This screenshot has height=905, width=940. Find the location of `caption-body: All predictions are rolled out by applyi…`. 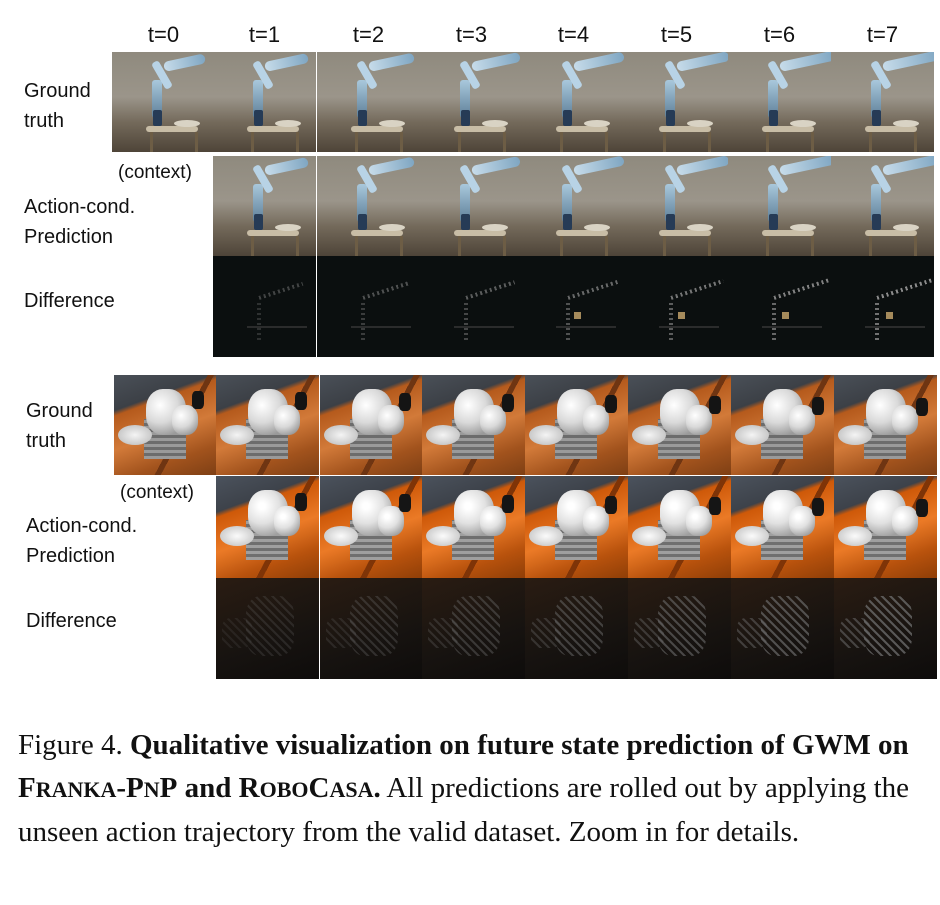

caption-body: All predictions are rolled out by applyi… is located at coordinates (464, 810).